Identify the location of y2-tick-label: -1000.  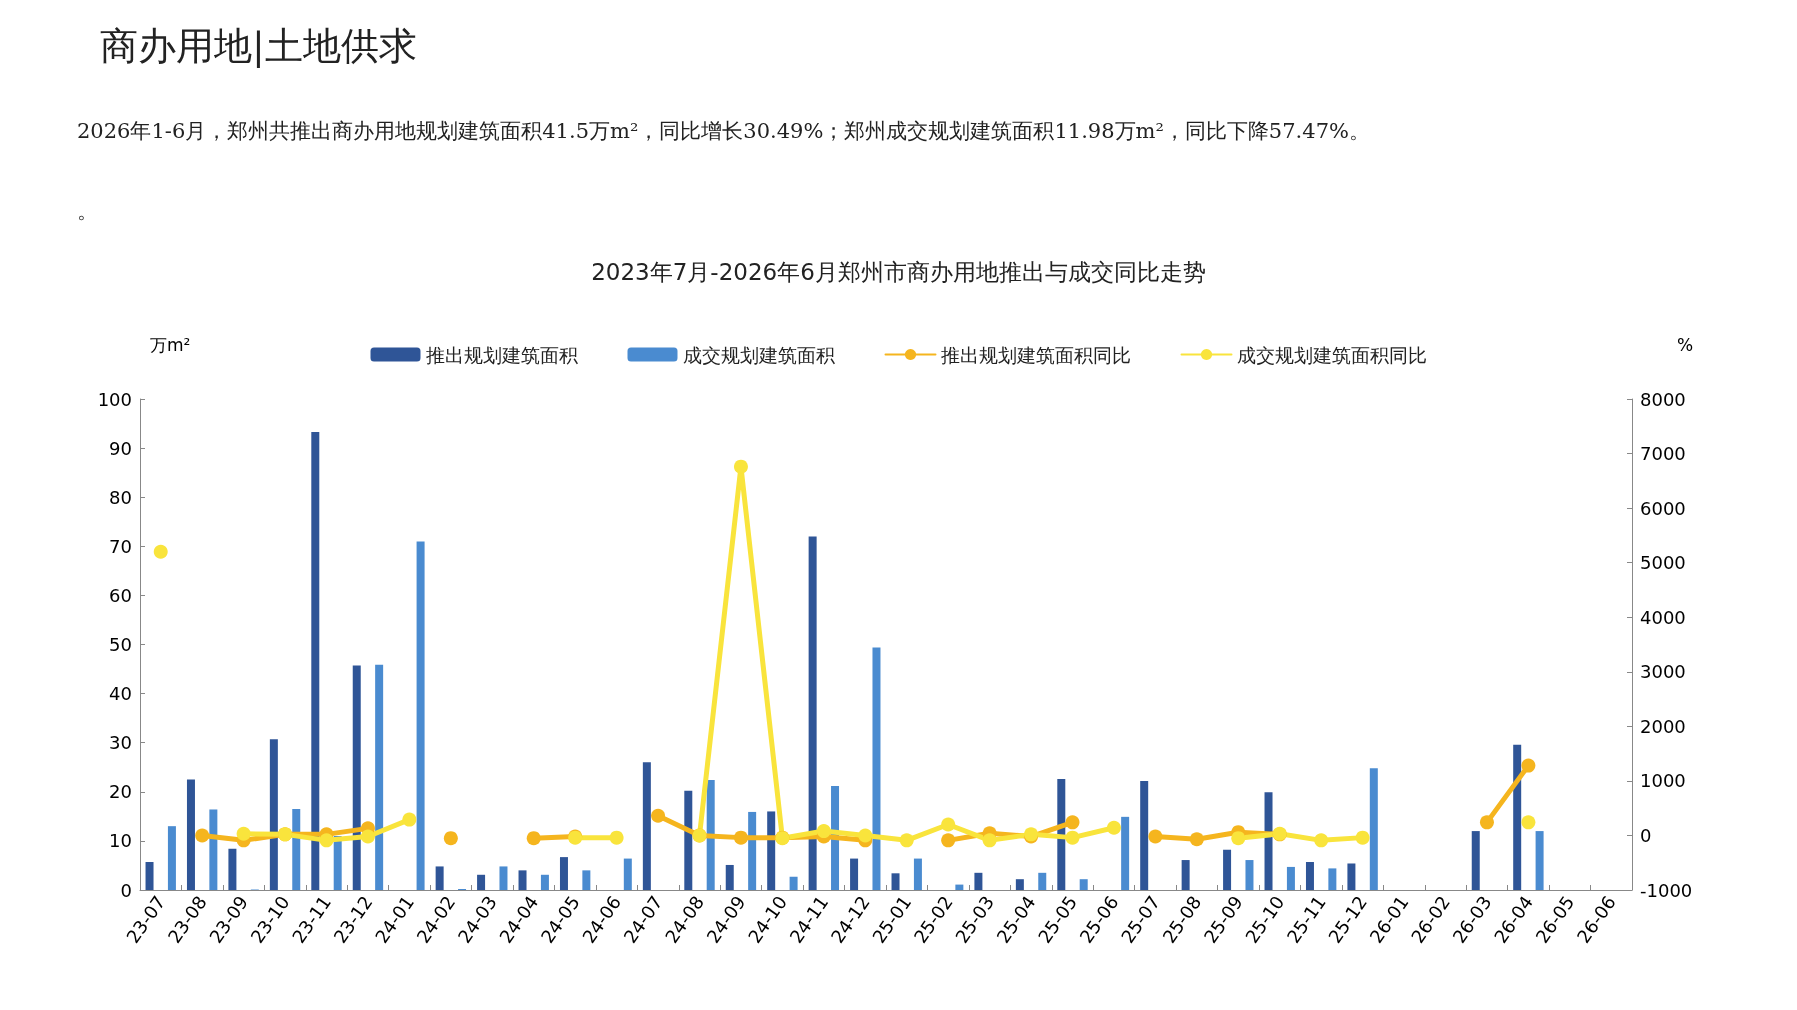
(1666, 890).